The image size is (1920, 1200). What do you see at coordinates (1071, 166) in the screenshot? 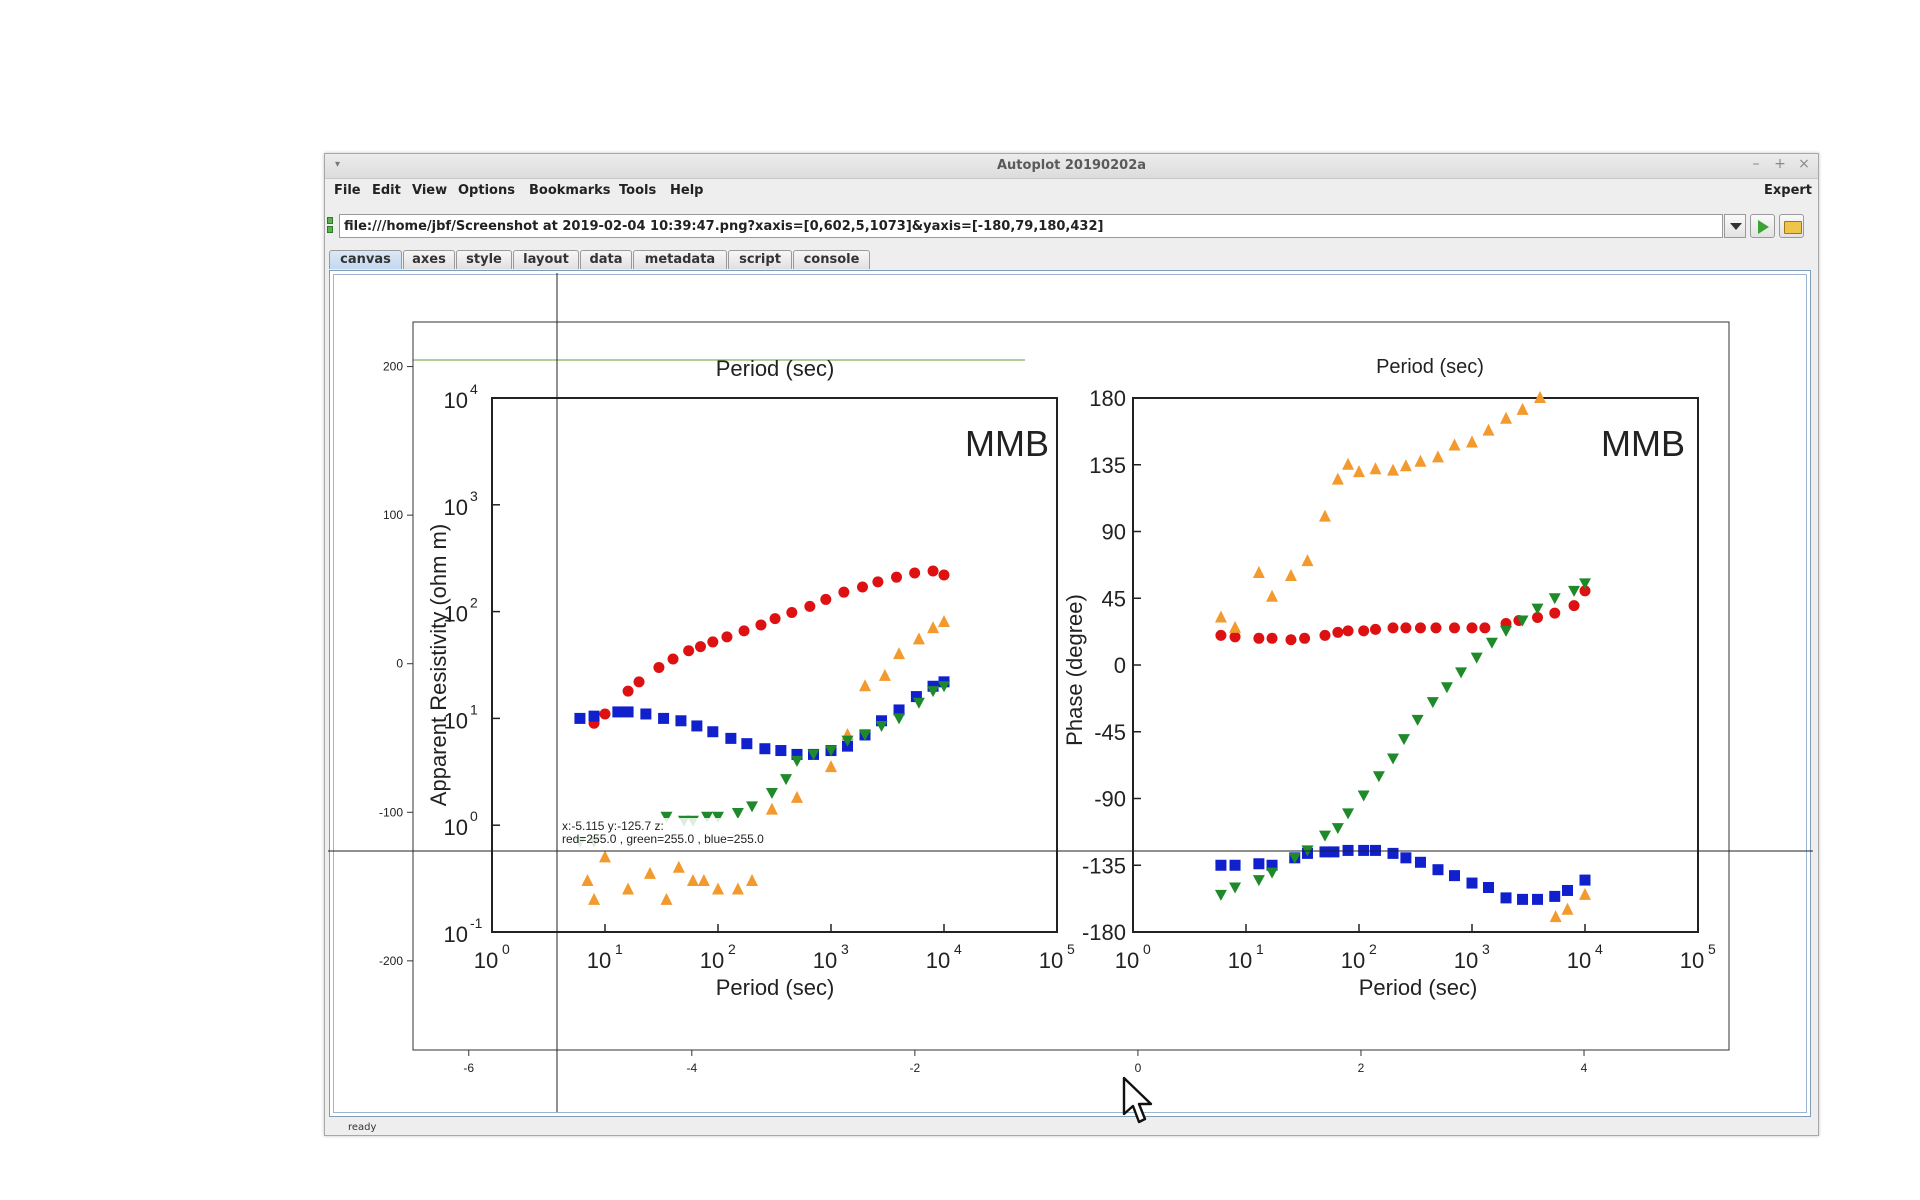
I see `title-bar: ▾ Autoplot 20190202a – + ×` at bounding box center [1071, 166].